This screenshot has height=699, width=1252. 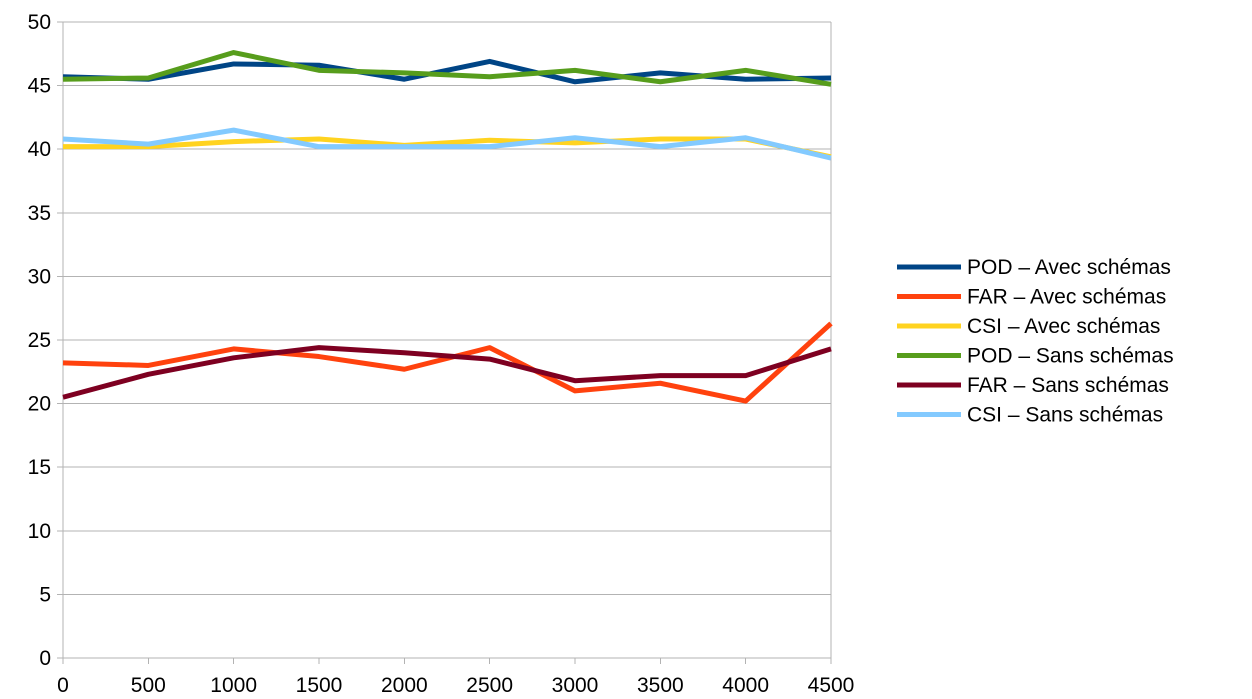 I want to click on y-tick-label: 5, so click(x=45, y=594).